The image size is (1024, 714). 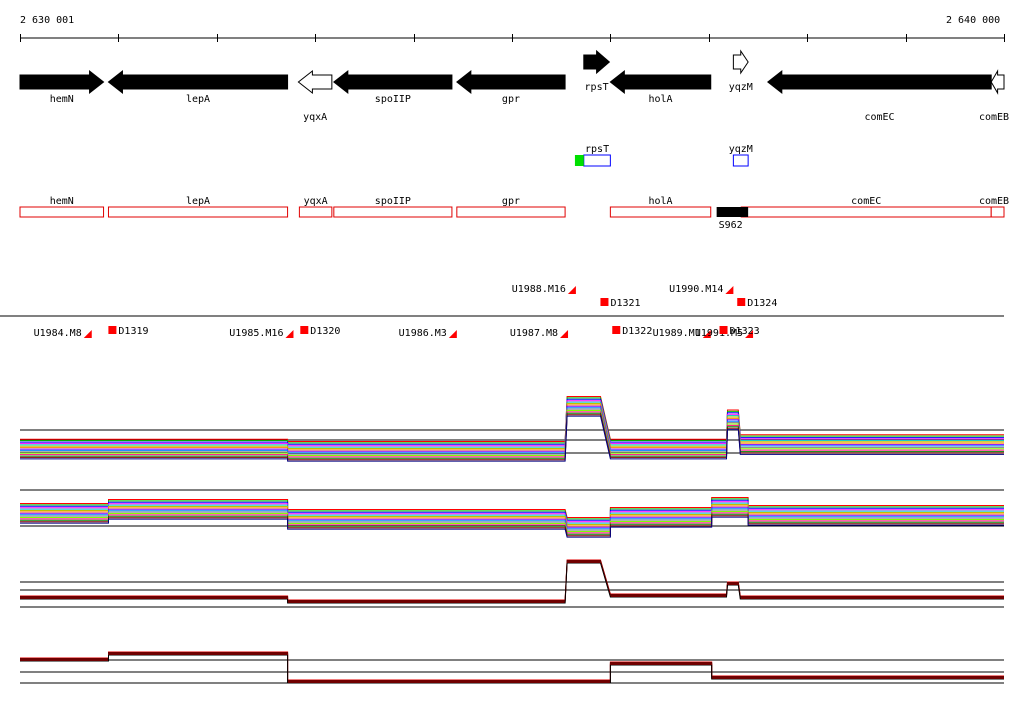 What do you see at coordinates (58, 333) in the screenshot?
I see `upstream-label: U1984.M8` at bounding box center [58, 333].